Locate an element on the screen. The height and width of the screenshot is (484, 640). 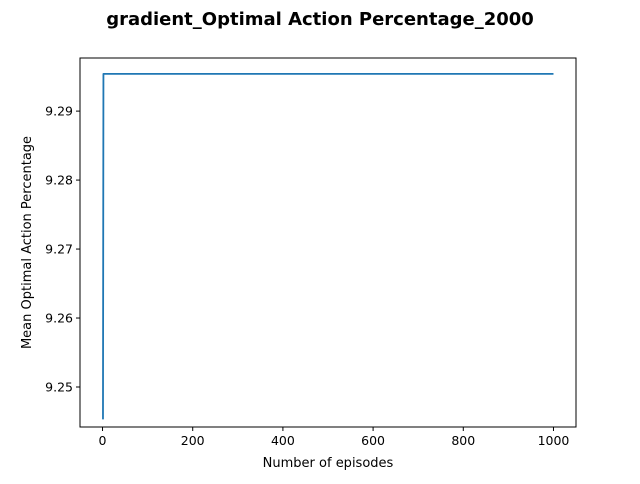
x-tick-label: 0 is located at coordinates (103, 440).